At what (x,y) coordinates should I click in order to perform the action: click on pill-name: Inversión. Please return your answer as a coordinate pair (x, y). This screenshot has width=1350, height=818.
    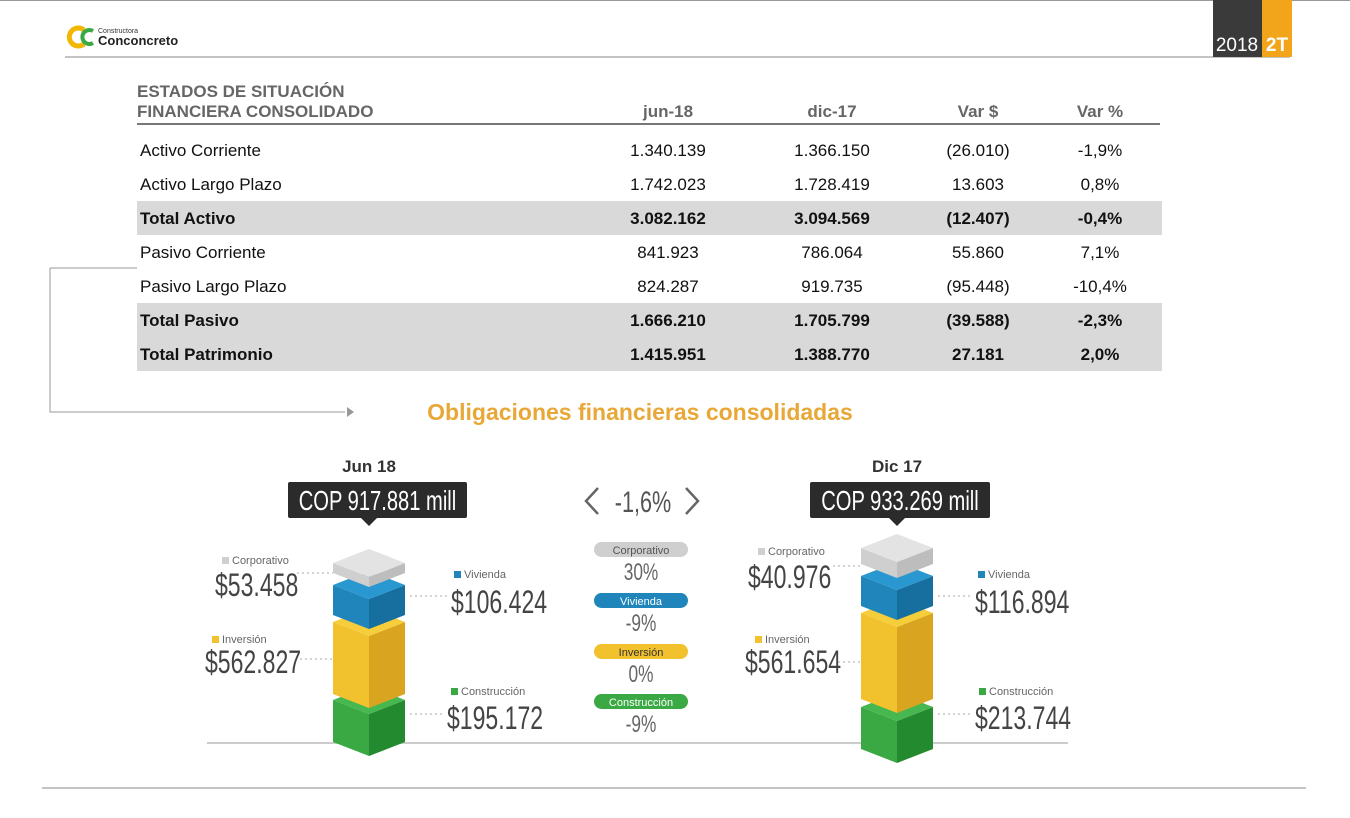
    Looking at the image, I should click on (641, 653).